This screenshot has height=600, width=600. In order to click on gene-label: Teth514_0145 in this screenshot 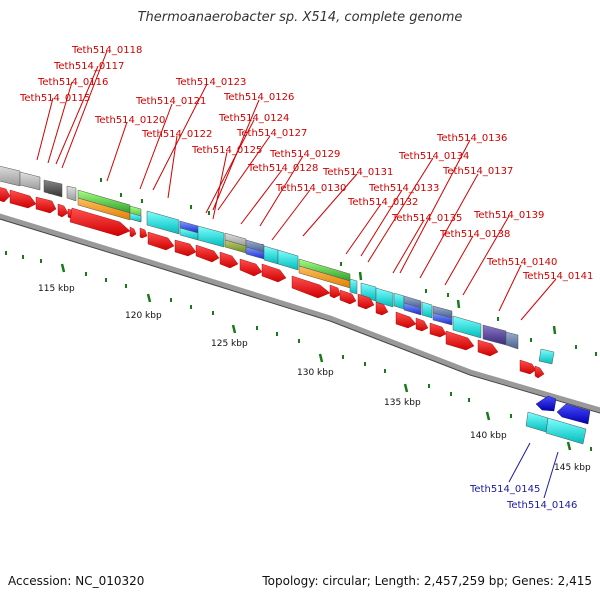, I will do `click(504, 489)`.